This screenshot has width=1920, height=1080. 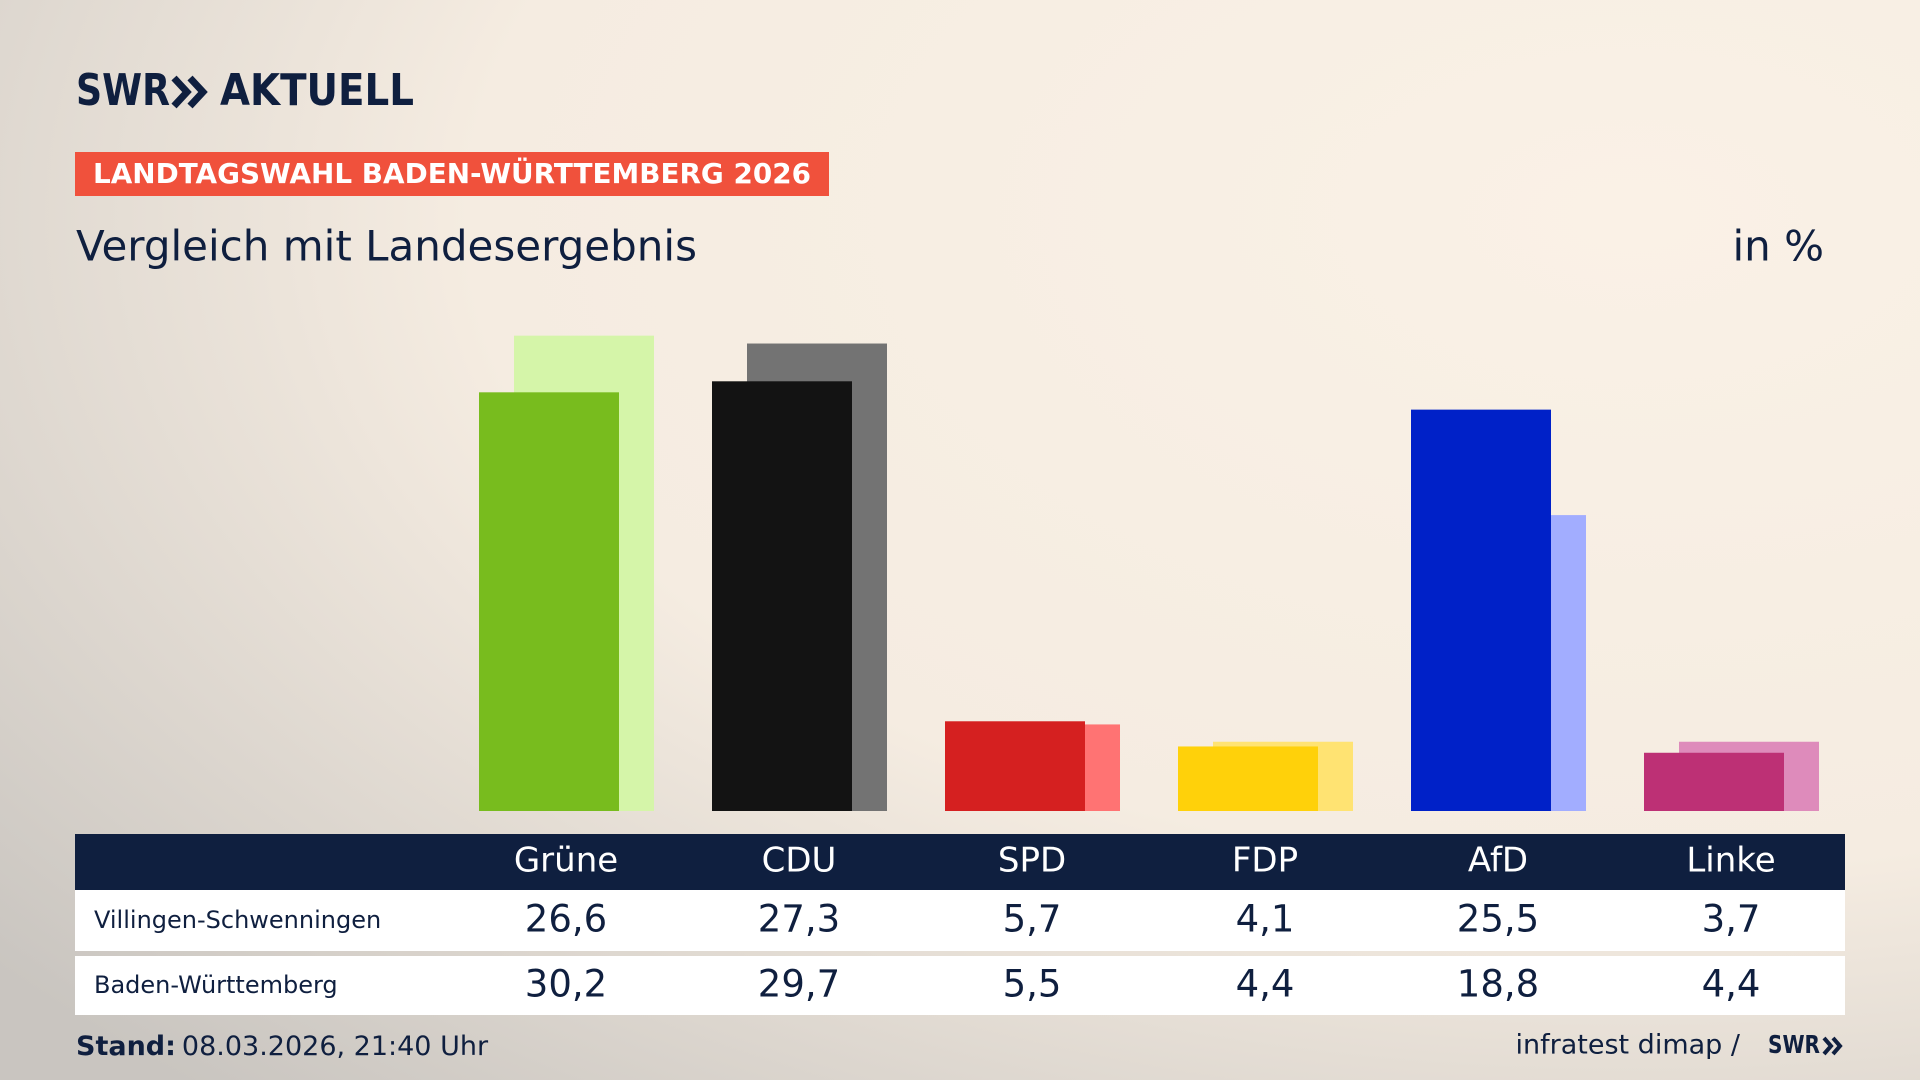 What do you see at coordinates (1730, 861) in the screenshot?
I see `column-header: Linke` at bounding box center [1730, 861].